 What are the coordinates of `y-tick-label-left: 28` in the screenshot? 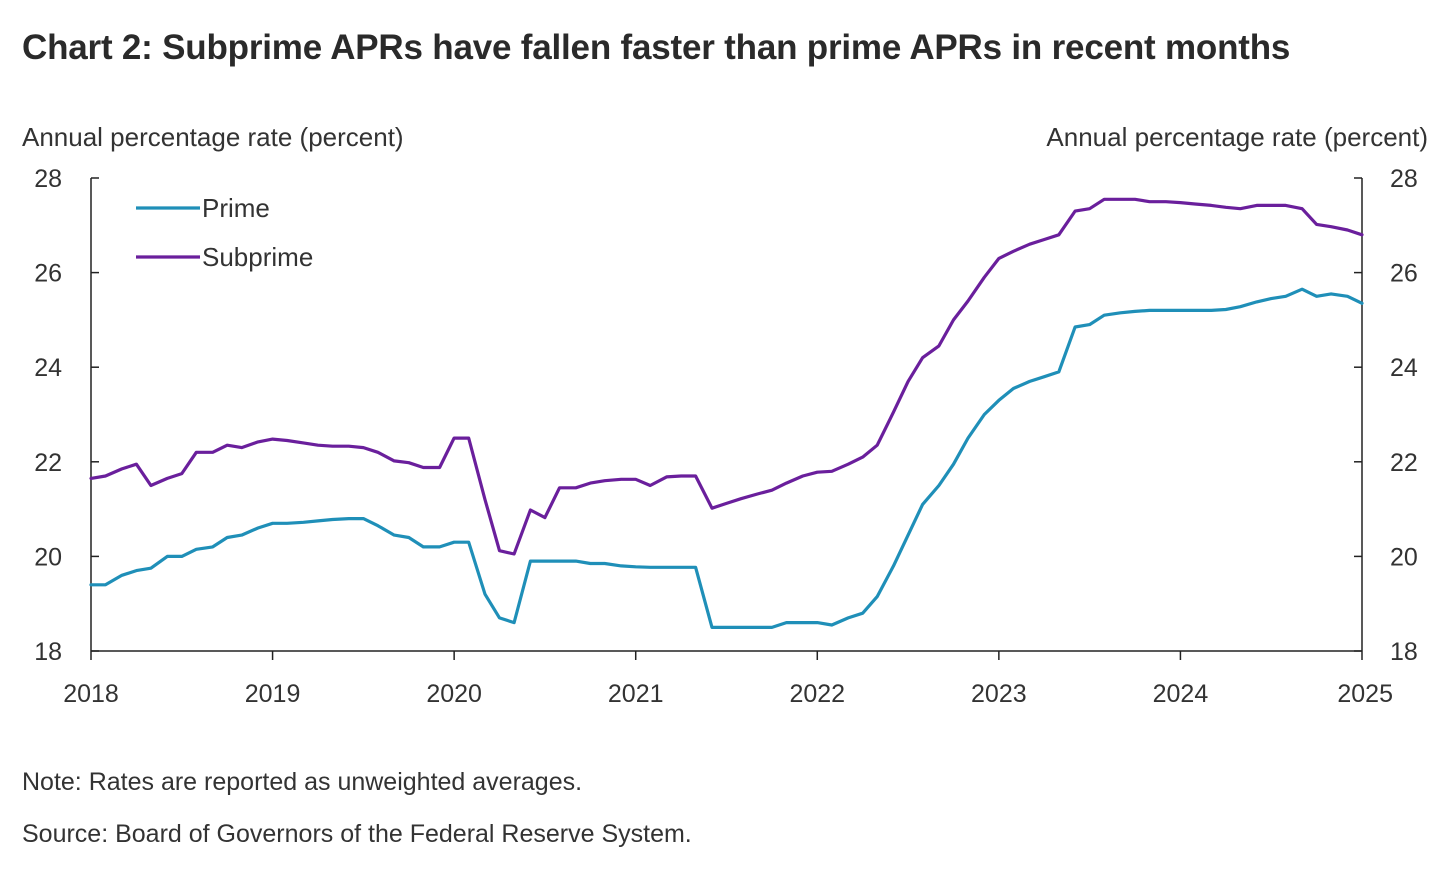 It's located at (48, 179).